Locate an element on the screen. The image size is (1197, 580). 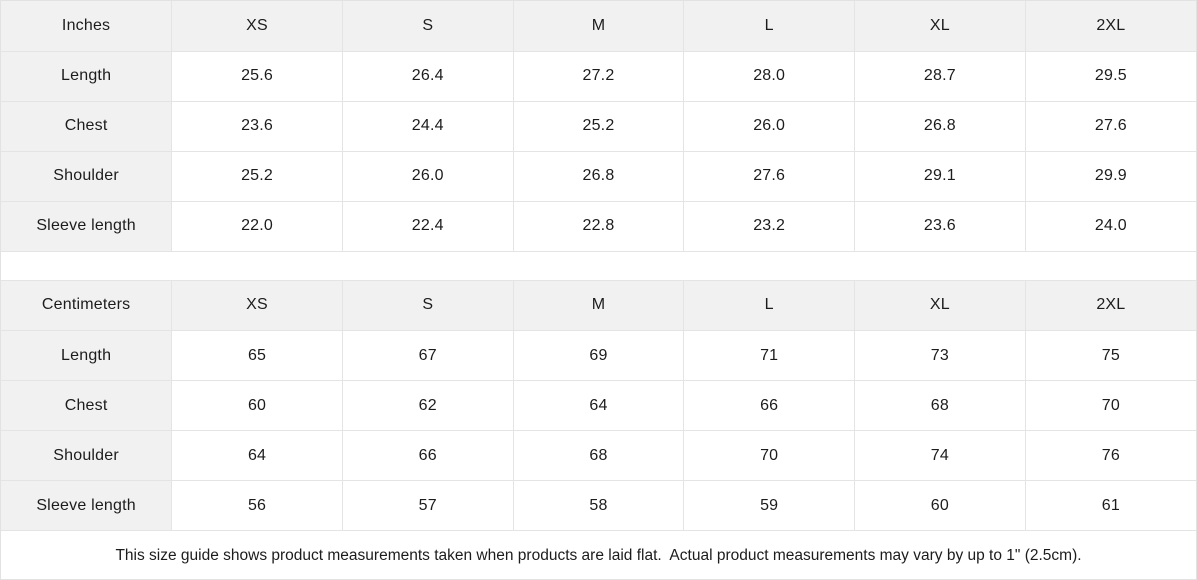
value-cell: 29.1 is located at coordinates (940, 176).